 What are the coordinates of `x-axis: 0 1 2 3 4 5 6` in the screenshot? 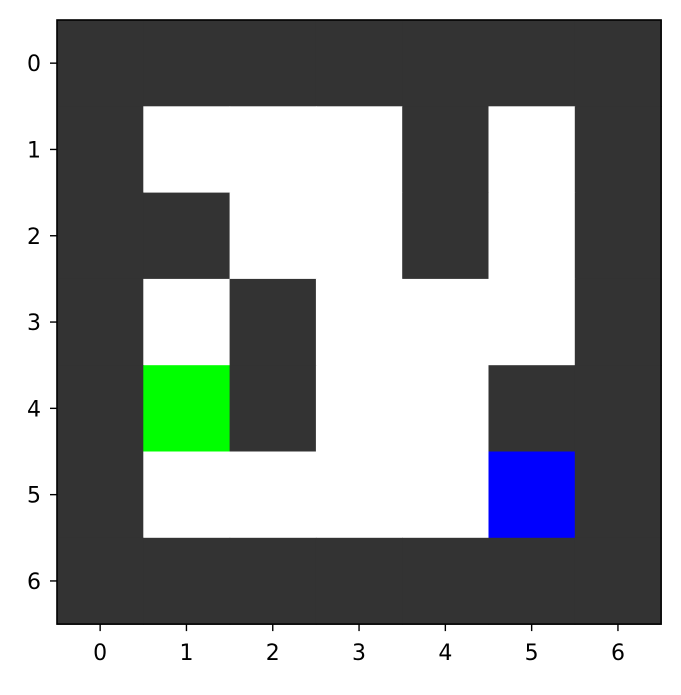 It's located at (359, 645).